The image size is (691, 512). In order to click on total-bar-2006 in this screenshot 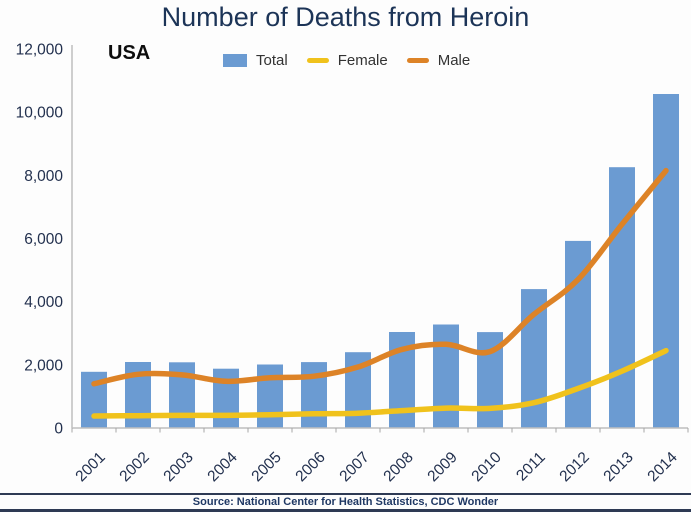, I will do `click(314, 395)`.